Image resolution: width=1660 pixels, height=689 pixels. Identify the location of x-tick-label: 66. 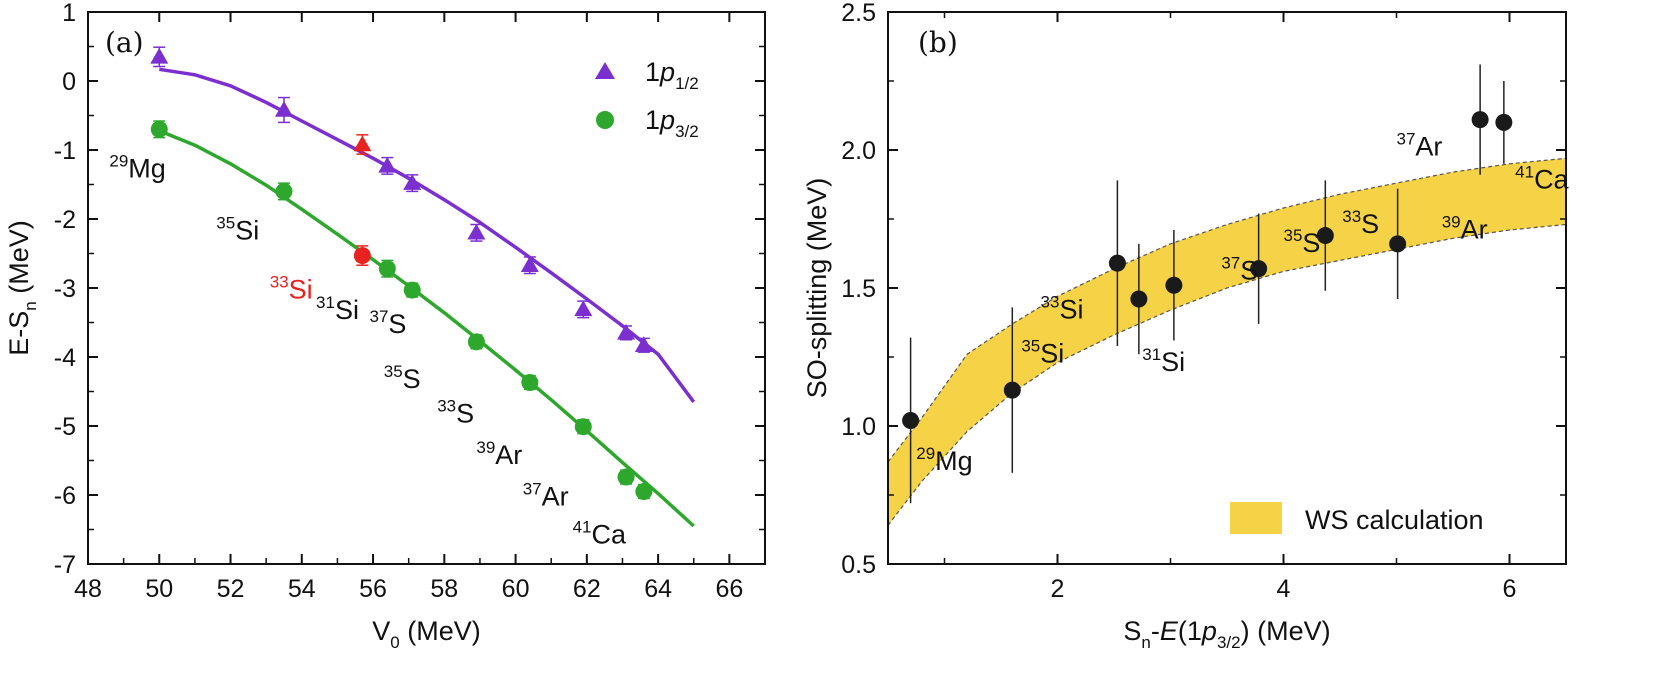
(729, 589).